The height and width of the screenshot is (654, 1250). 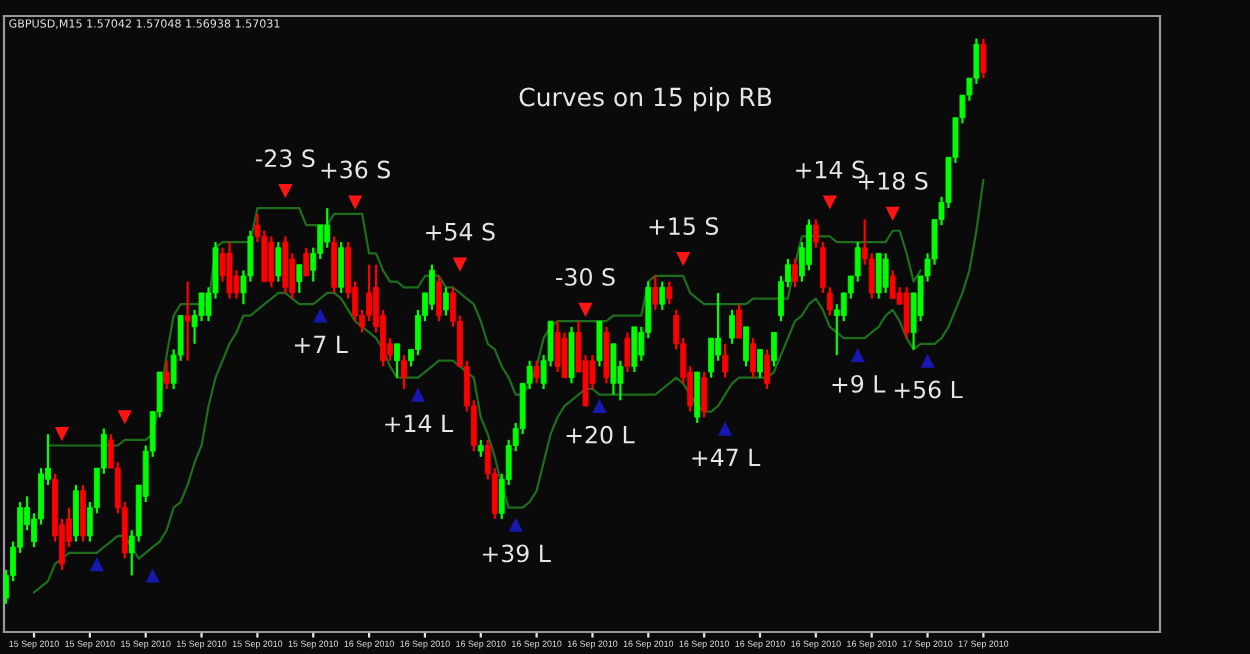 What do you see at coordinates (859, 383) in the screenshot?
I see `annotation: +9 L` at bounding box center [859, 383].